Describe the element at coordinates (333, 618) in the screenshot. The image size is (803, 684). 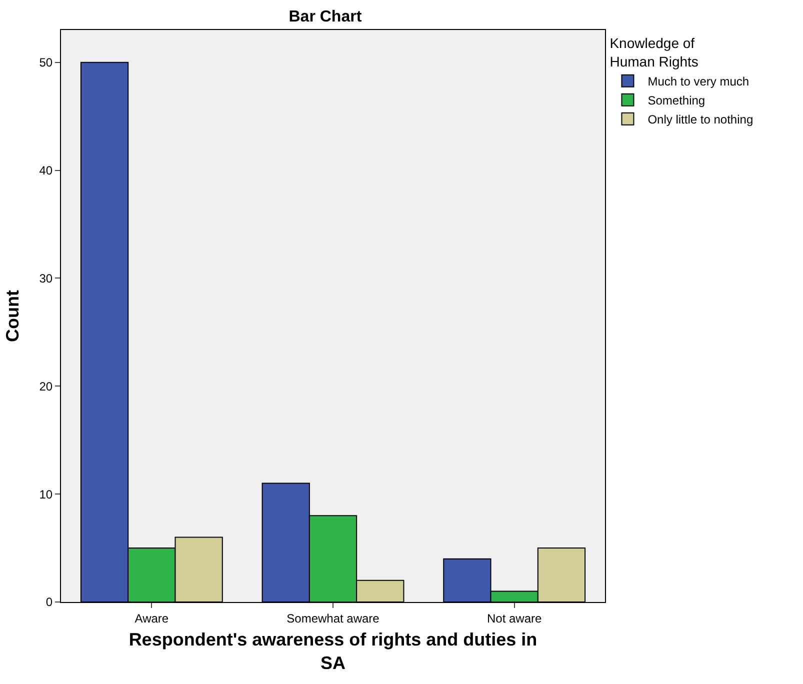
I see `x-tick-label: Somewhat aware` at that location.